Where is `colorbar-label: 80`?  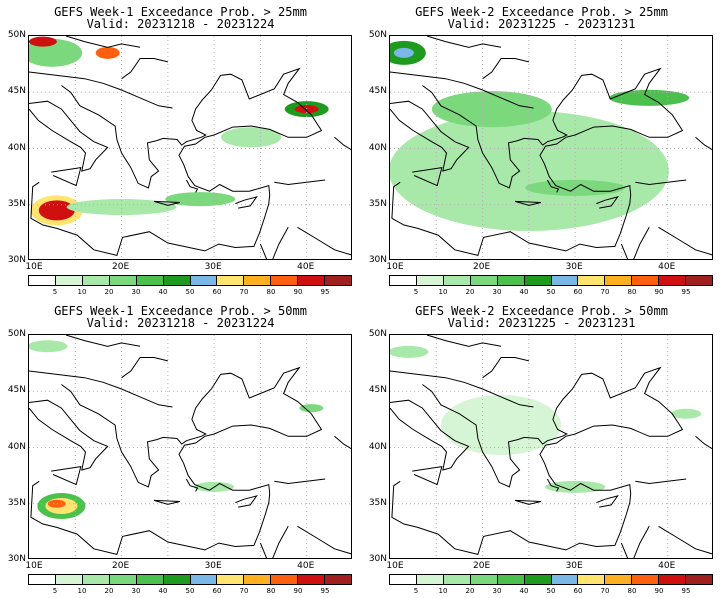 colorbar-label: 80 is located at coordinates (632, 292).